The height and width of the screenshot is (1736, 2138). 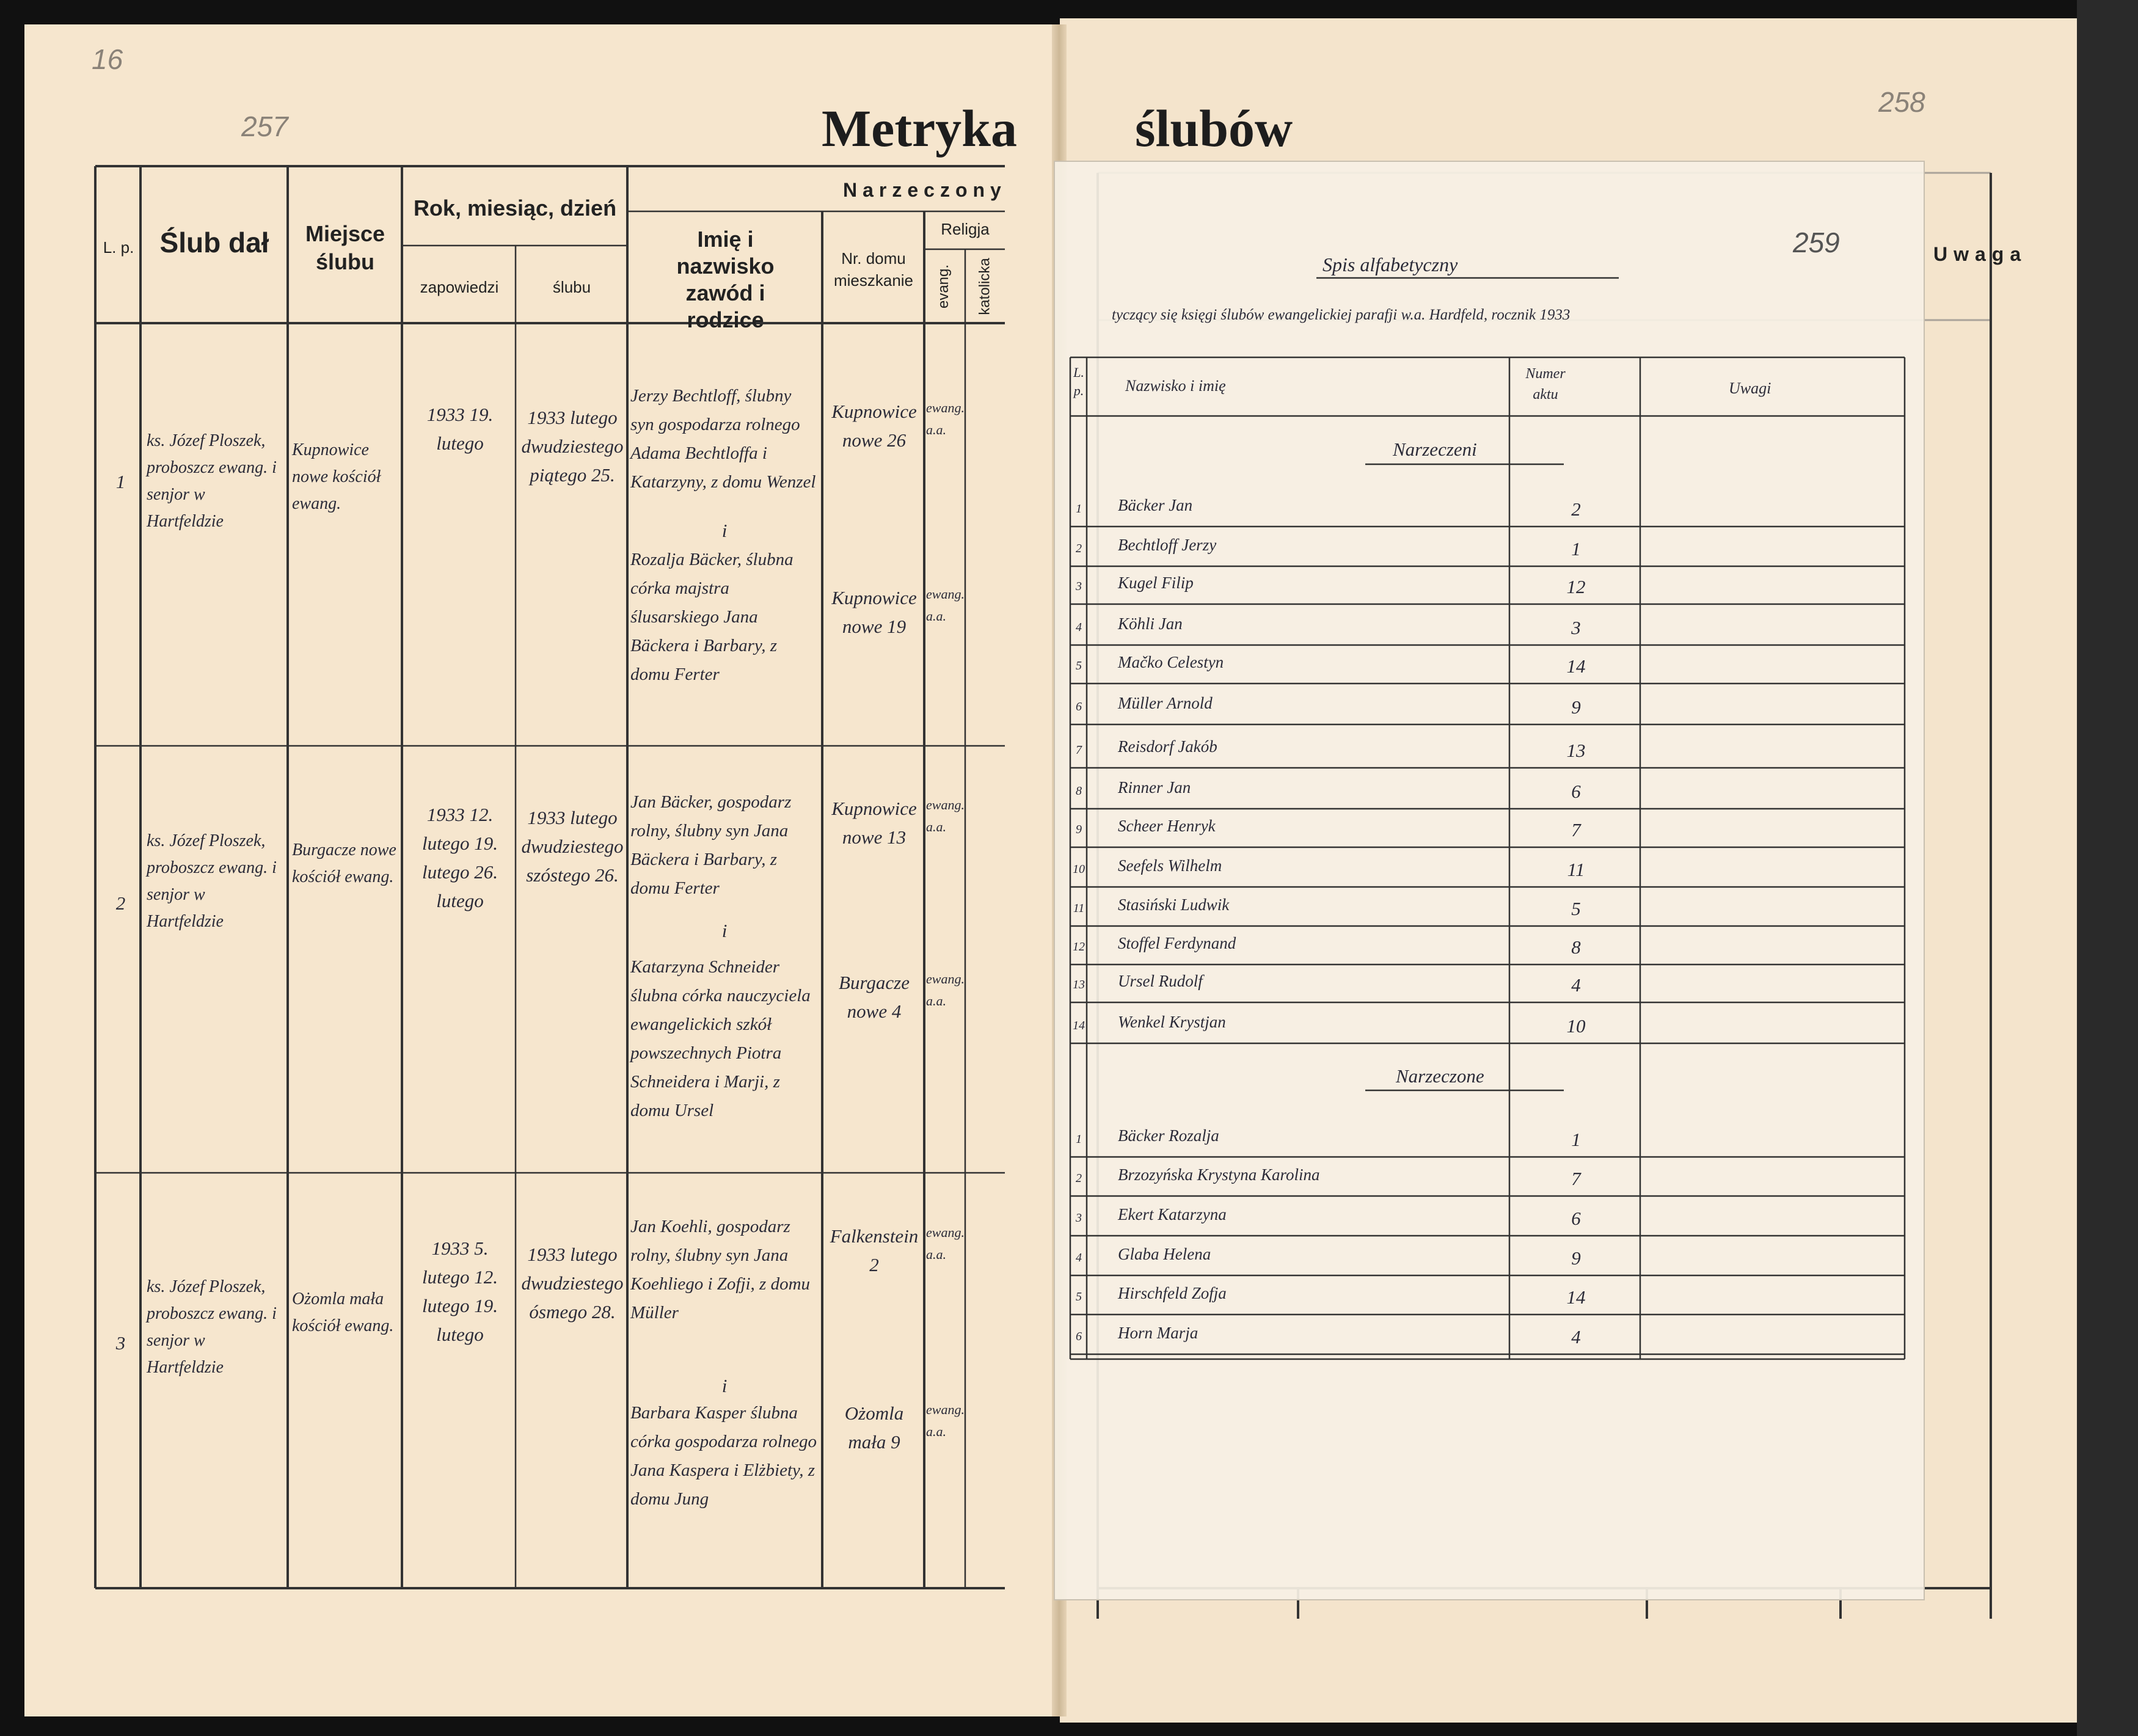 What do you see at coordinates (1174, 905) in the screenshot?
I see `index-name: Stasiński Ludwik` at bounding box center [1174, 905].